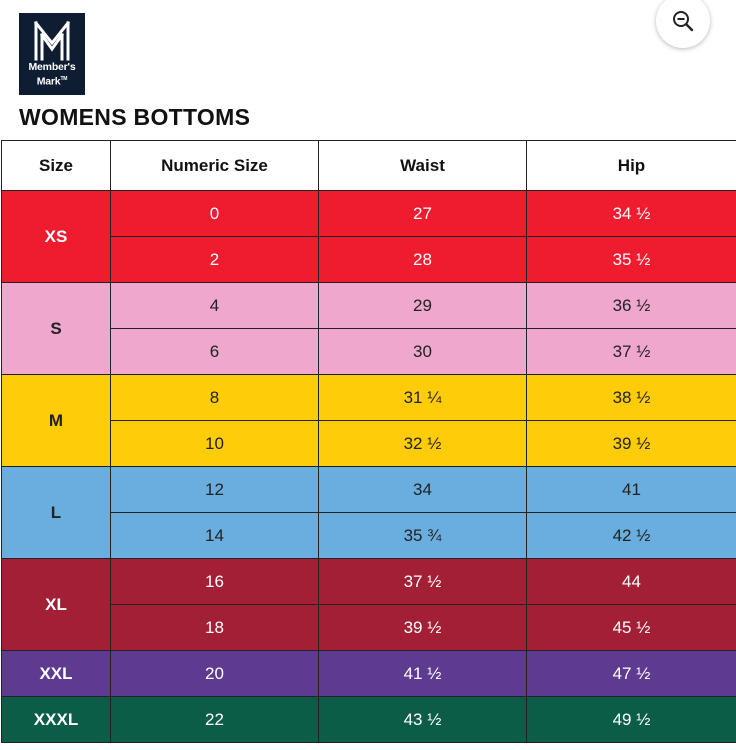  I want to click on hip-cell: 49 ½, so click(631, 719).